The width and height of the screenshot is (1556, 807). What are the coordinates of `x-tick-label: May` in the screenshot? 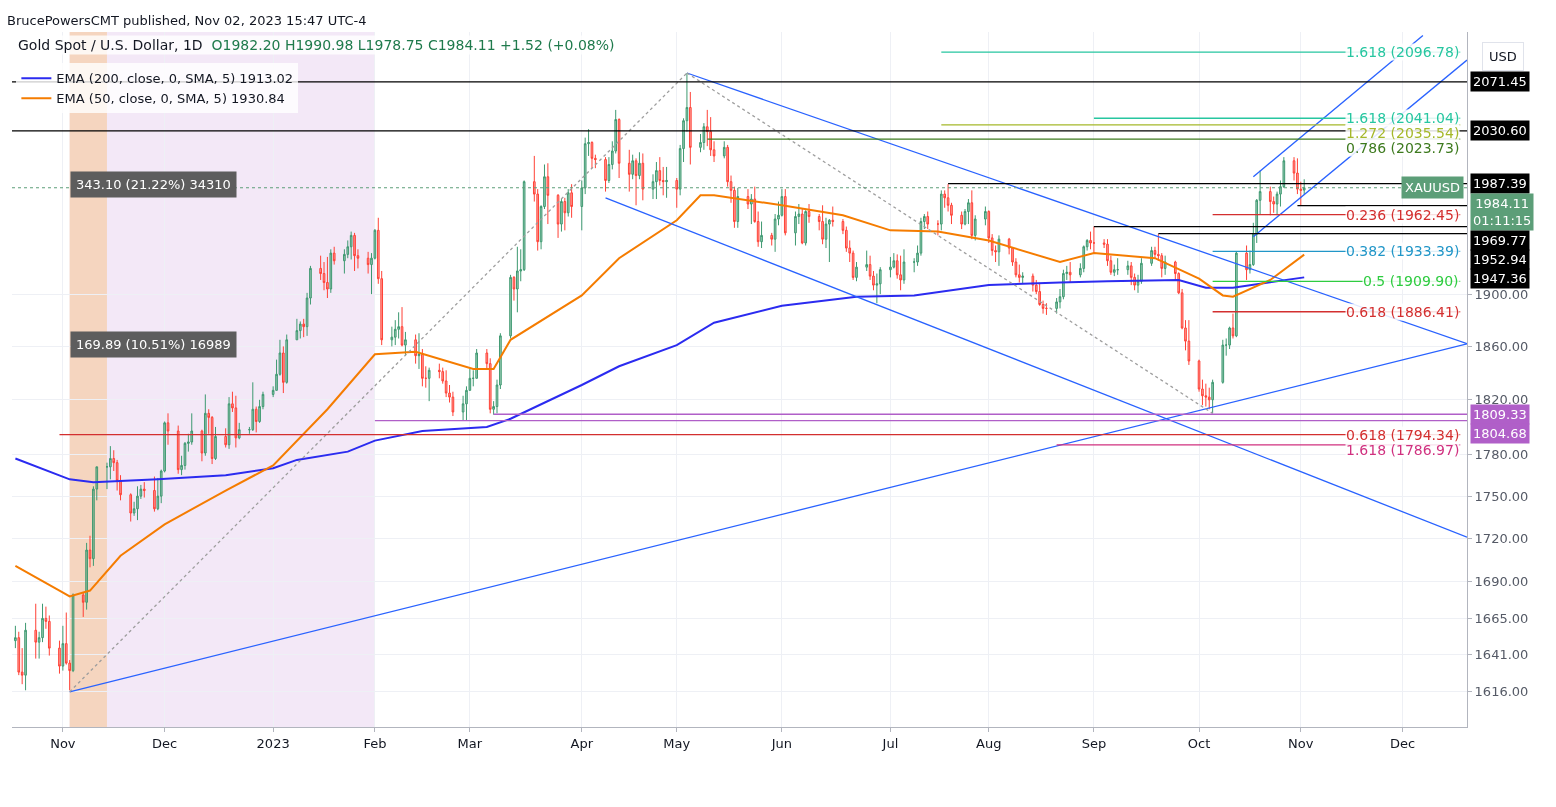 It's located at (677, 743).